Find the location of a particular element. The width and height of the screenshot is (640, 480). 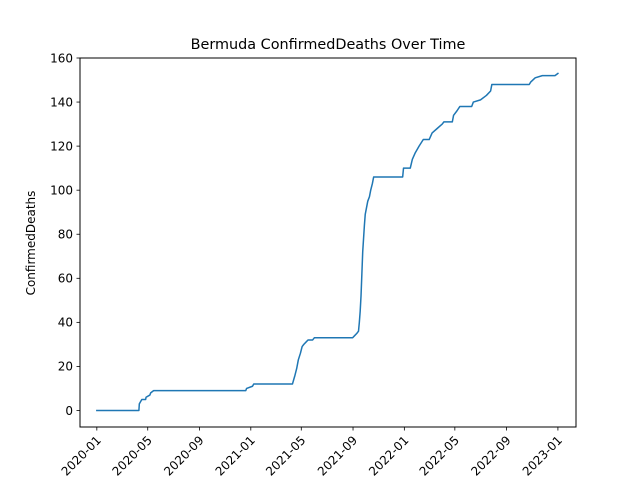

y-tick-label: 140 is located at coordinates (61, 102).